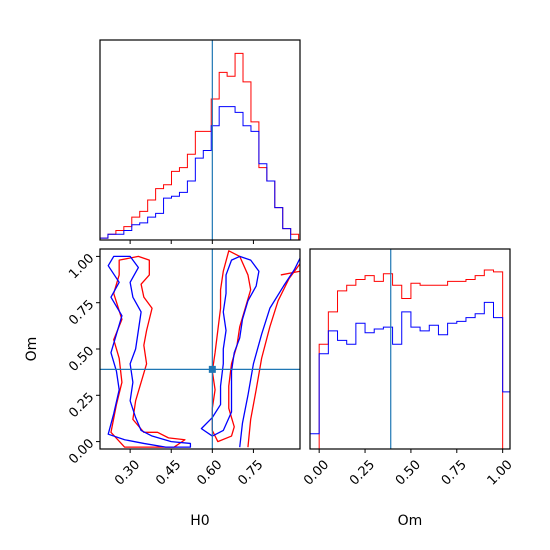 This screenshot has height=550, width=550. Describe the element at coordinates (500, 472) in the screenshot. I see `hist-Om-xtick-label: 1.00` at that location.